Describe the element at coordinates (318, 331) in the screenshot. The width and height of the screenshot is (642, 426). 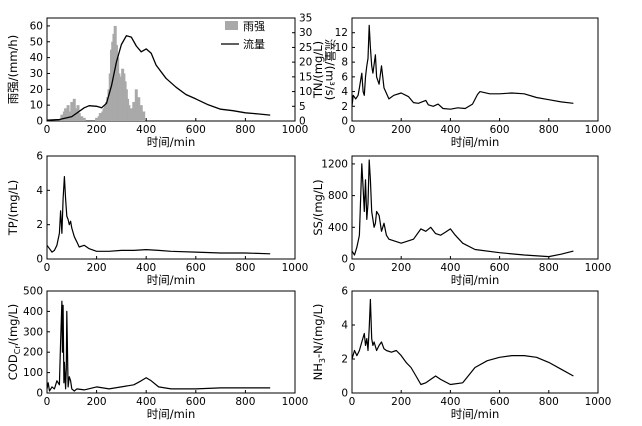
I see `y-axis-label-suffix: -N/(mg/L)` at that location.